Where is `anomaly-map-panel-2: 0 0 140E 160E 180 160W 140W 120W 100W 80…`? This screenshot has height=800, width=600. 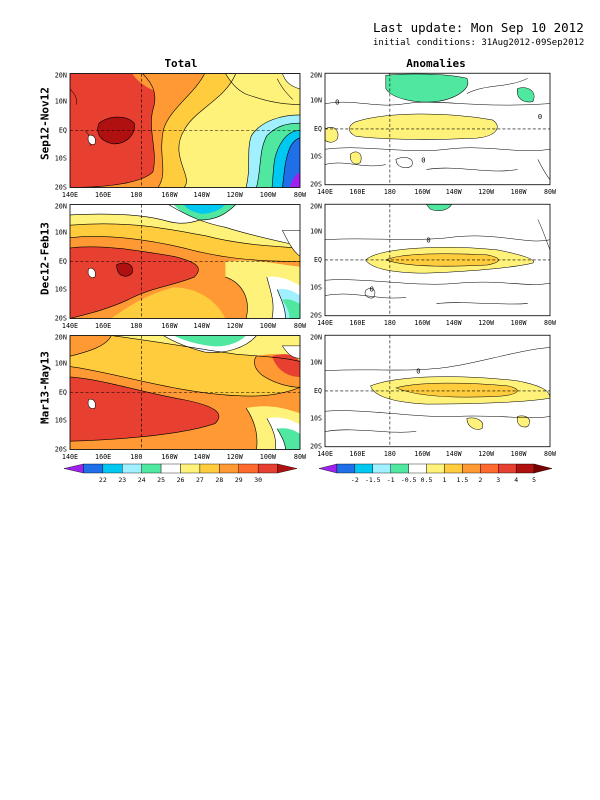
anomaly-map-panel-2: 0 0 140E 160E 180 160W 140W 120W 100W 80… is located at coordinates (433, 264).